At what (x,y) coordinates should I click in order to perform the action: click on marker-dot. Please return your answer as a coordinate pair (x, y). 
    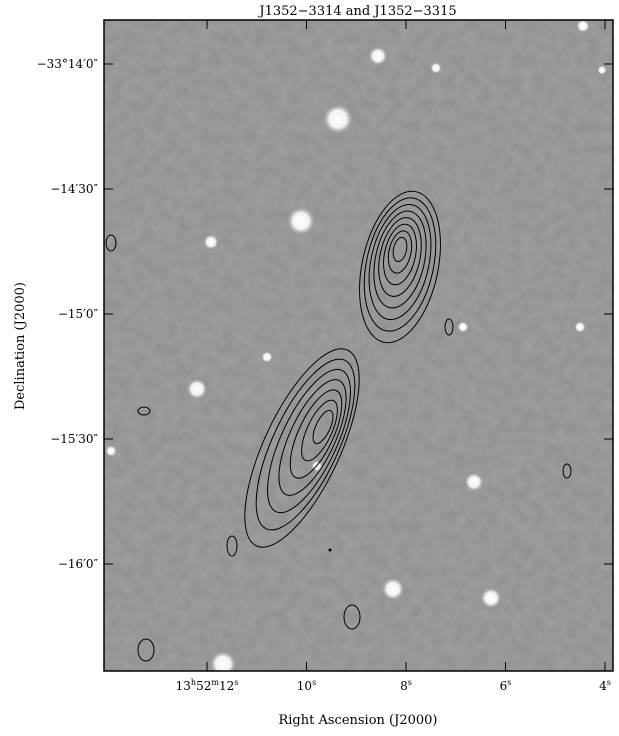
    Looking at the image, I should click on (330, 550).